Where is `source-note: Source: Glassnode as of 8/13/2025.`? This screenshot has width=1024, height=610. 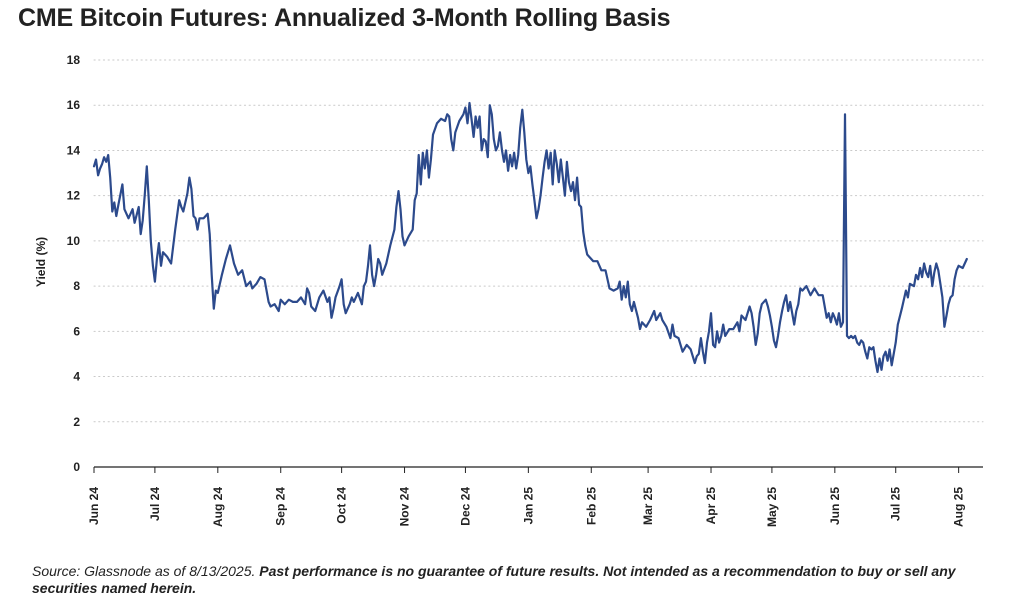
source-note: Source: Glassnode as of 8/13/2025. is located at coordinates (146, 571).